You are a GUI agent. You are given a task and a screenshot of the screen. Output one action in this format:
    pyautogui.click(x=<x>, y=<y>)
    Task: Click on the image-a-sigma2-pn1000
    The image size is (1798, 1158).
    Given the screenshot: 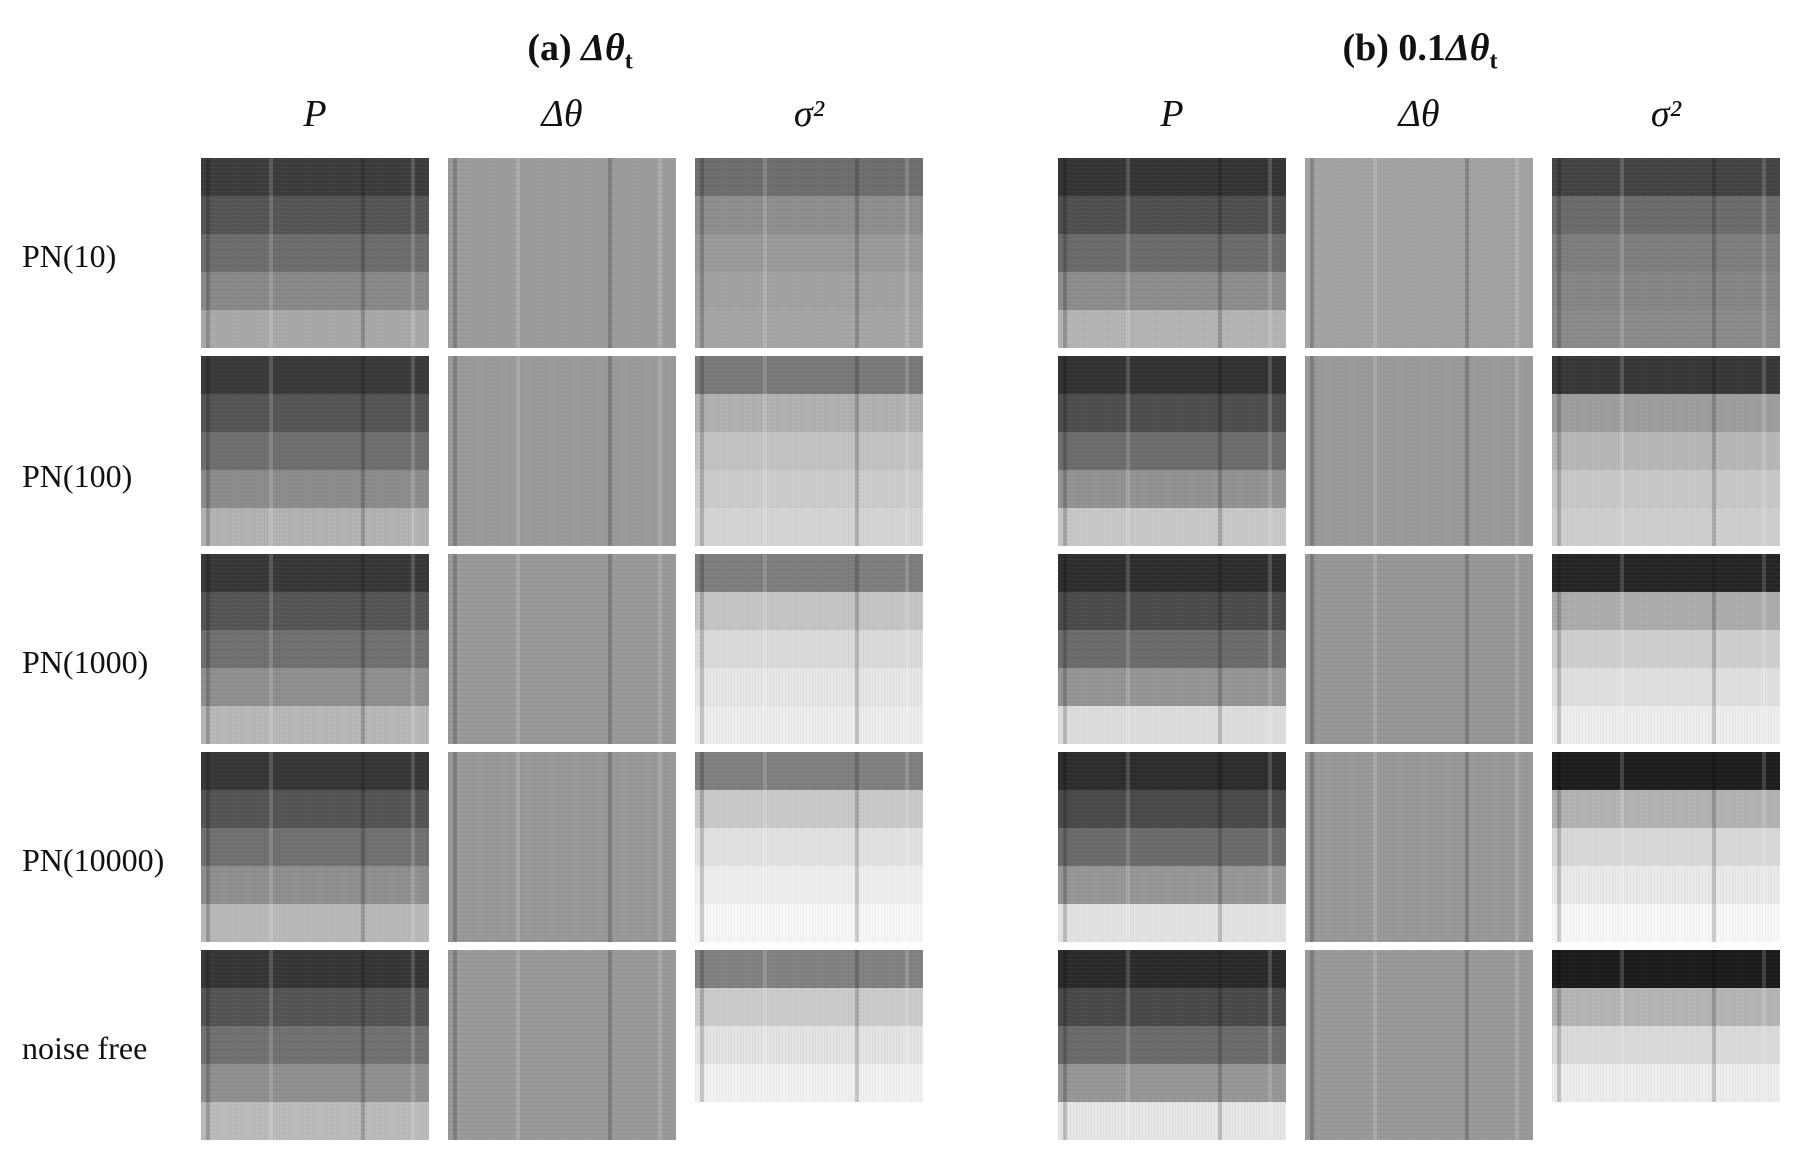 What is the action you would take?
    pyautogui.click(x=809, y=649)
    